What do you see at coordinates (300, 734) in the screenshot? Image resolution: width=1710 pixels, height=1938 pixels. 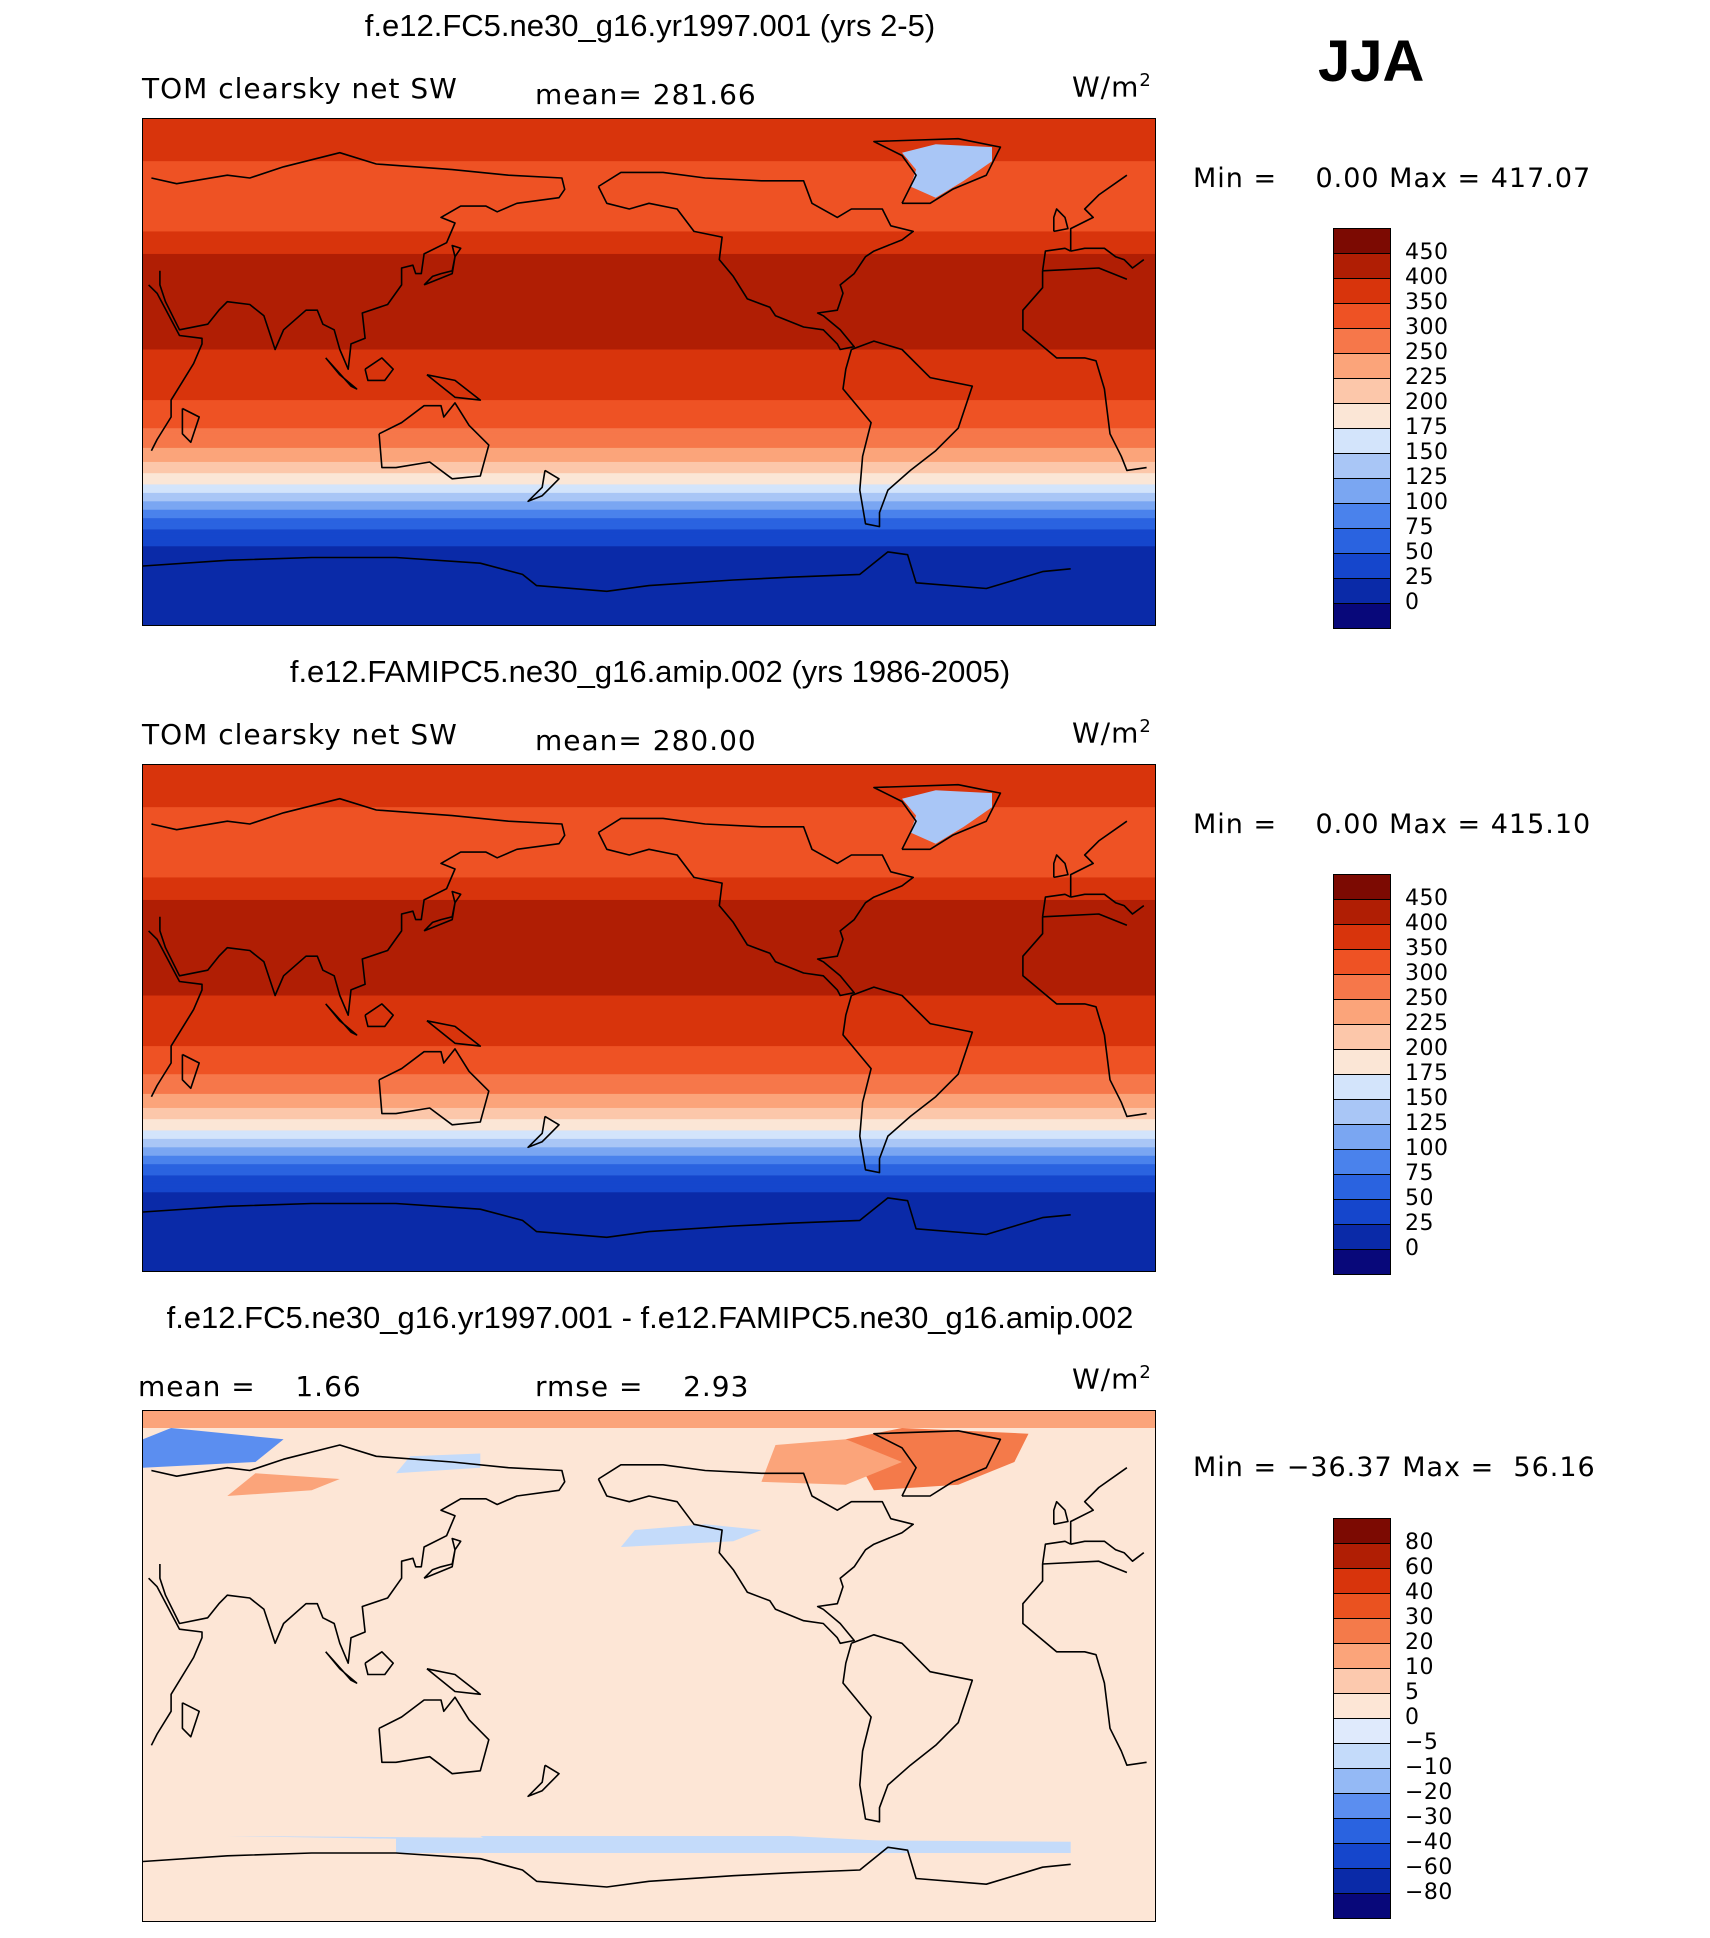 I see `variable-label: TOM clearsky net SW` at bounding box center [300, 734].